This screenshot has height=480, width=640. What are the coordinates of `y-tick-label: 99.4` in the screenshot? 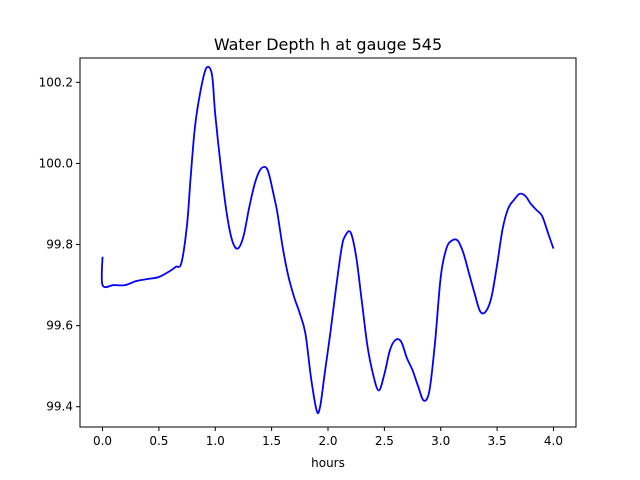 It's located at (59, 407).